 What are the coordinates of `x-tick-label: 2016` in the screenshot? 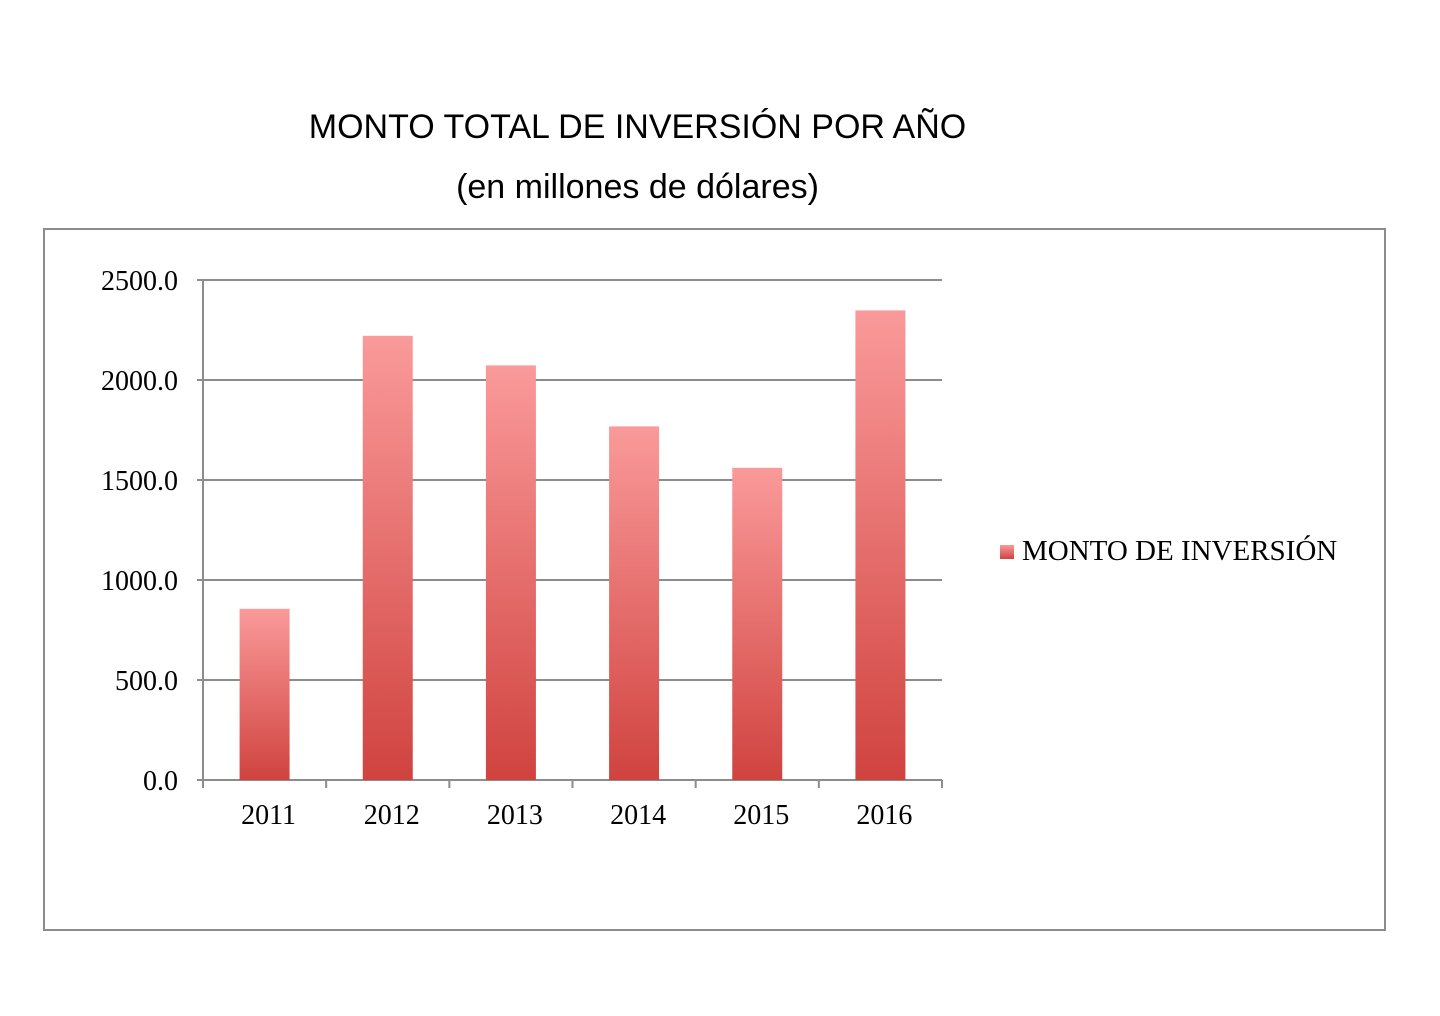 It's located at (884, 815).